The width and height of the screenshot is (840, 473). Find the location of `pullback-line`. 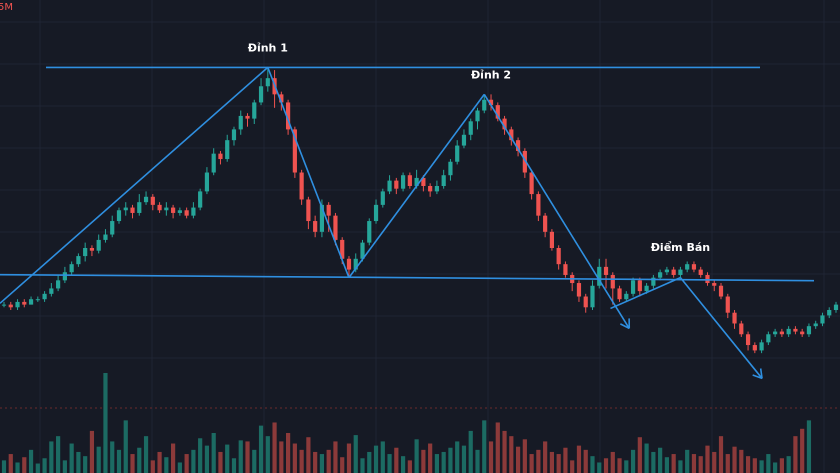

pullback-line is located at coordinates (645, 293).